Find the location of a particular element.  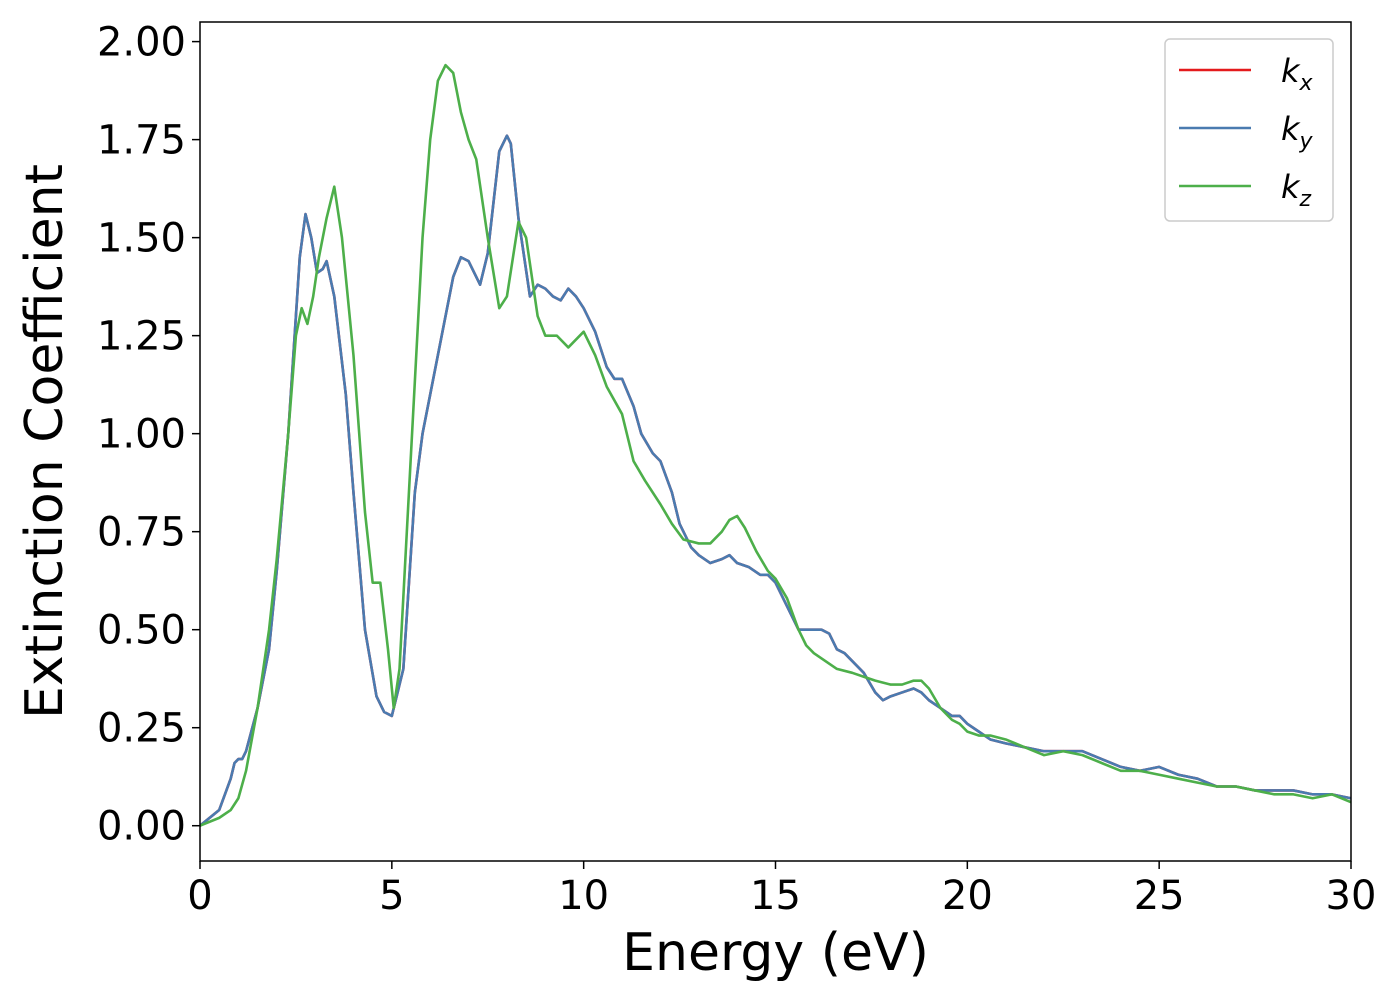

y-tick-label: 1.25 is located at coordinates (141, 337).